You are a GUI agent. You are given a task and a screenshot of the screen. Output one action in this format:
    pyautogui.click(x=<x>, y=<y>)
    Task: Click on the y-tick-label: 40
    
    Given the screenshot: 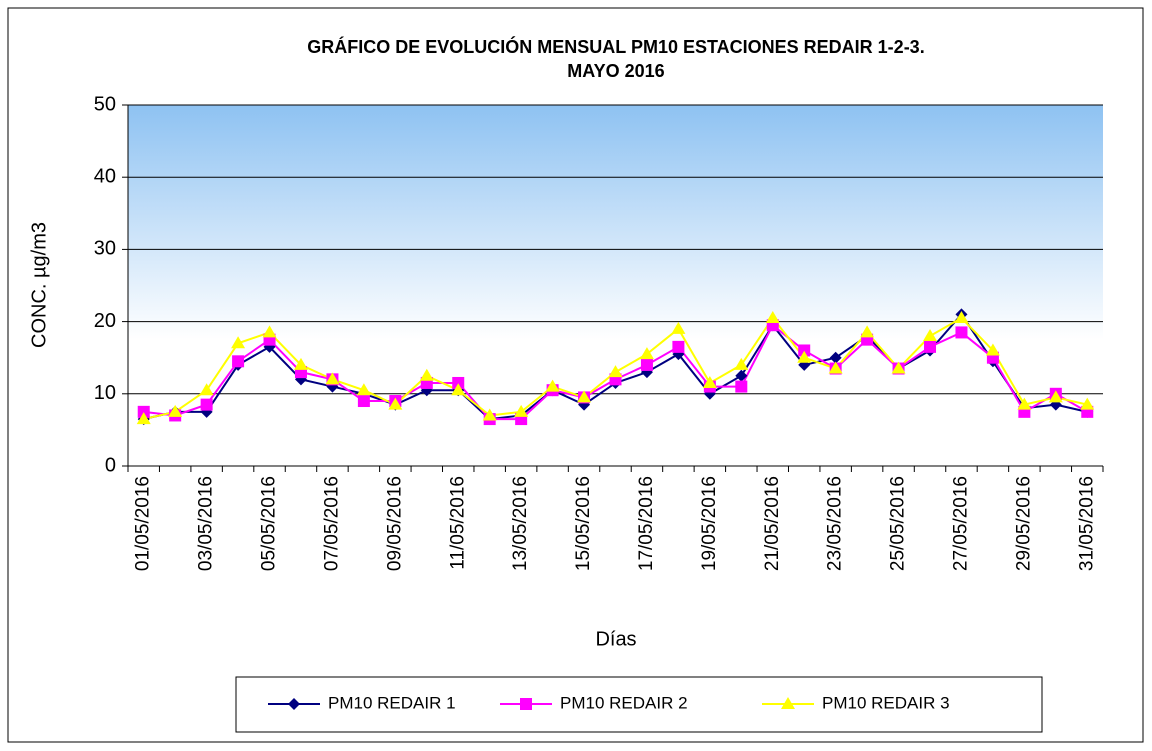 What is the action you would take?
    pyautogui.click(x=105, y=176)
    